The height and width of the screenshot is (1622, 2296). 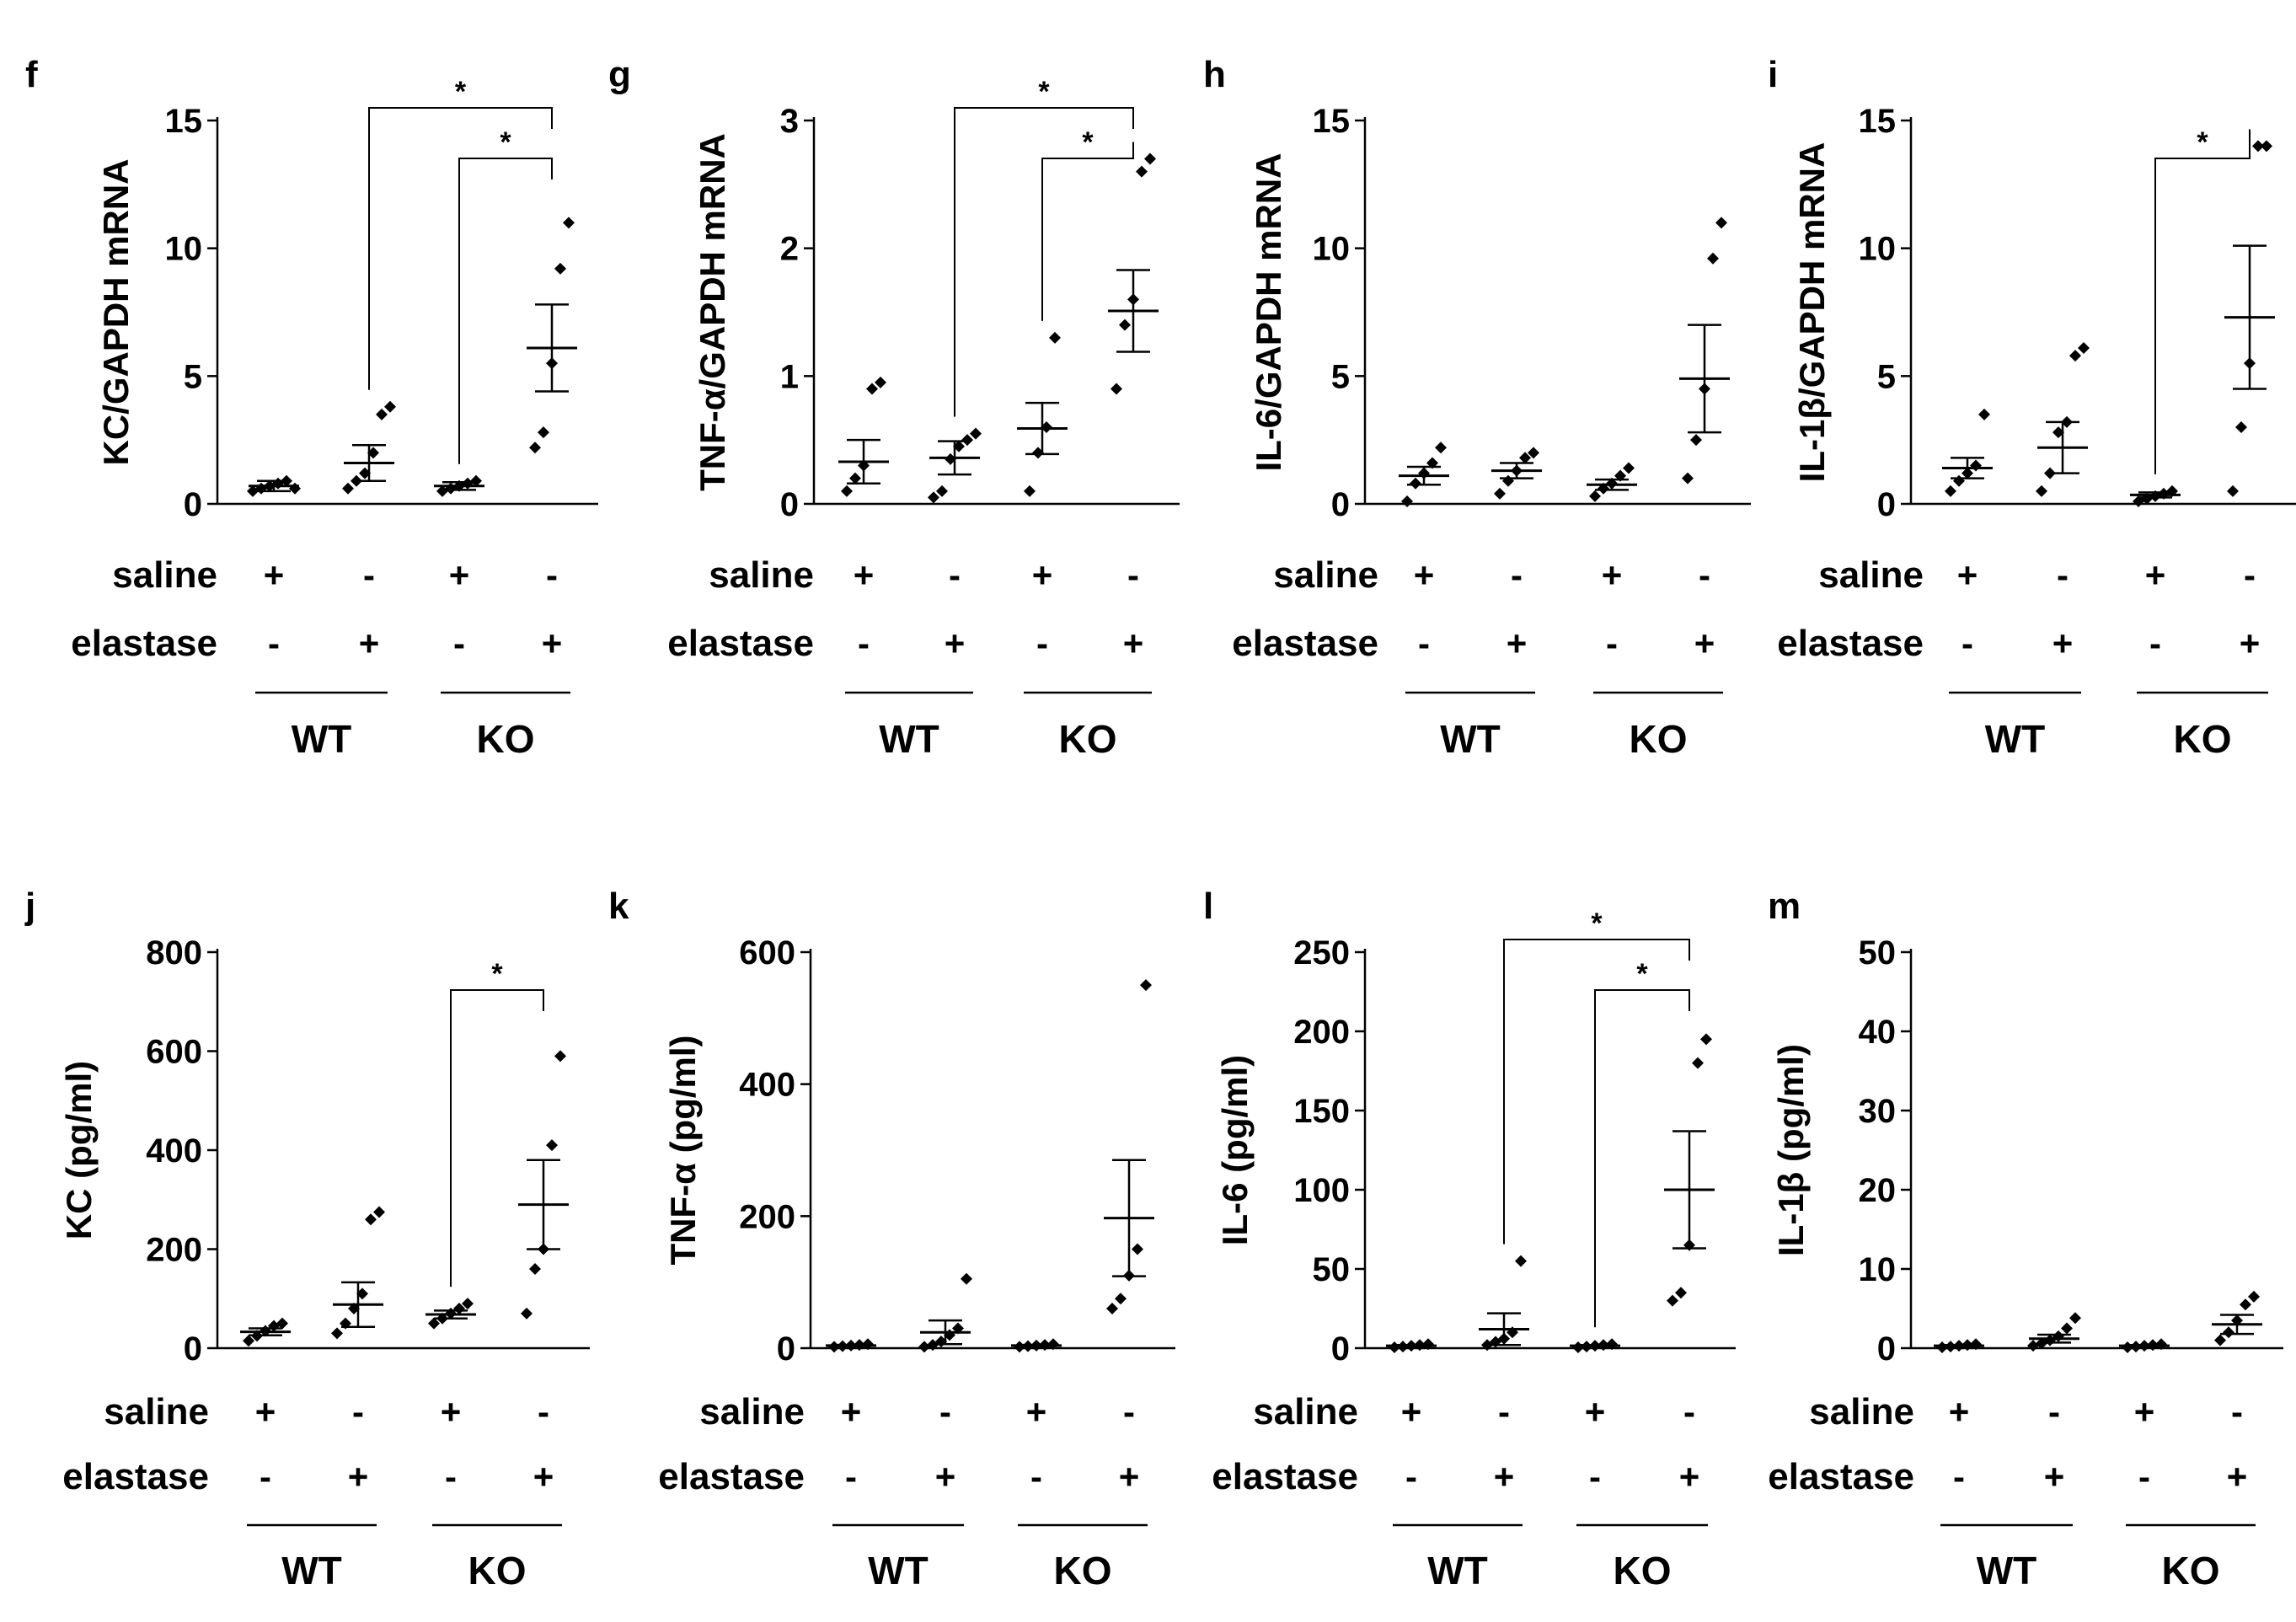 What do you see at coordinates (789, 121) in the screenshot?
I see `y-tick-label: 3` at bounding box center [789, 121].